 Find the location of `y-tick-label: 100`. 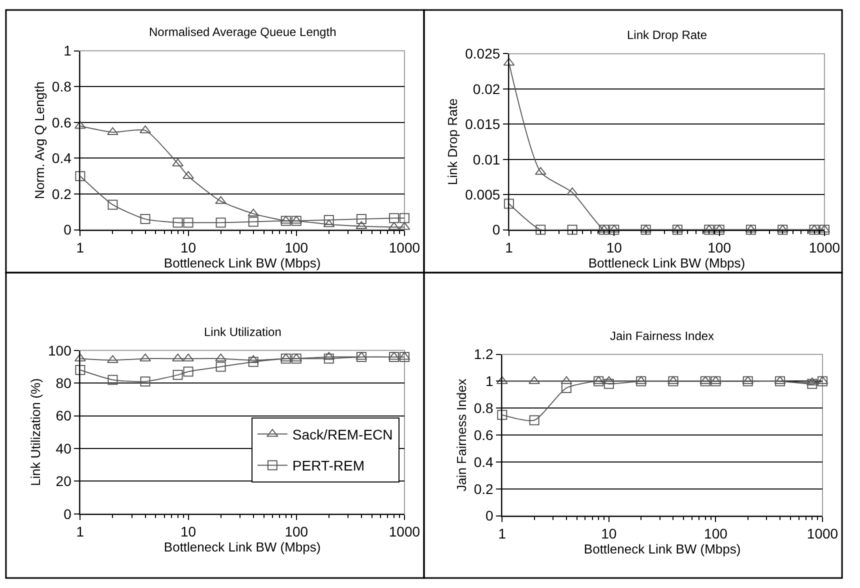

y-tick-label: 100 is located at coordinates (60, 350).